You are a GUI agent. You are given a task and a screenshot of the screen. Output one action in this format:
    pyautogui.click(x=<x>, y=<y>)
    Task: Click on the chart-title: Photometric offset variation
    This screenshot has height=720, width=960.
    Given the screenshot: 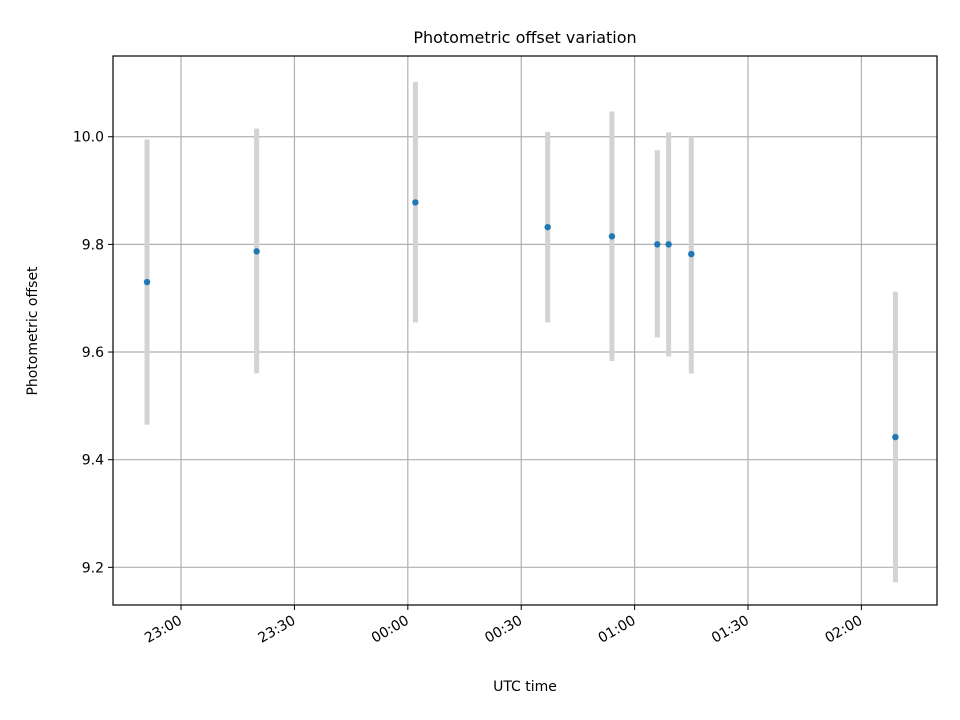 What is the action you would take?
    pyautogui.click(x=524, y=37)
    